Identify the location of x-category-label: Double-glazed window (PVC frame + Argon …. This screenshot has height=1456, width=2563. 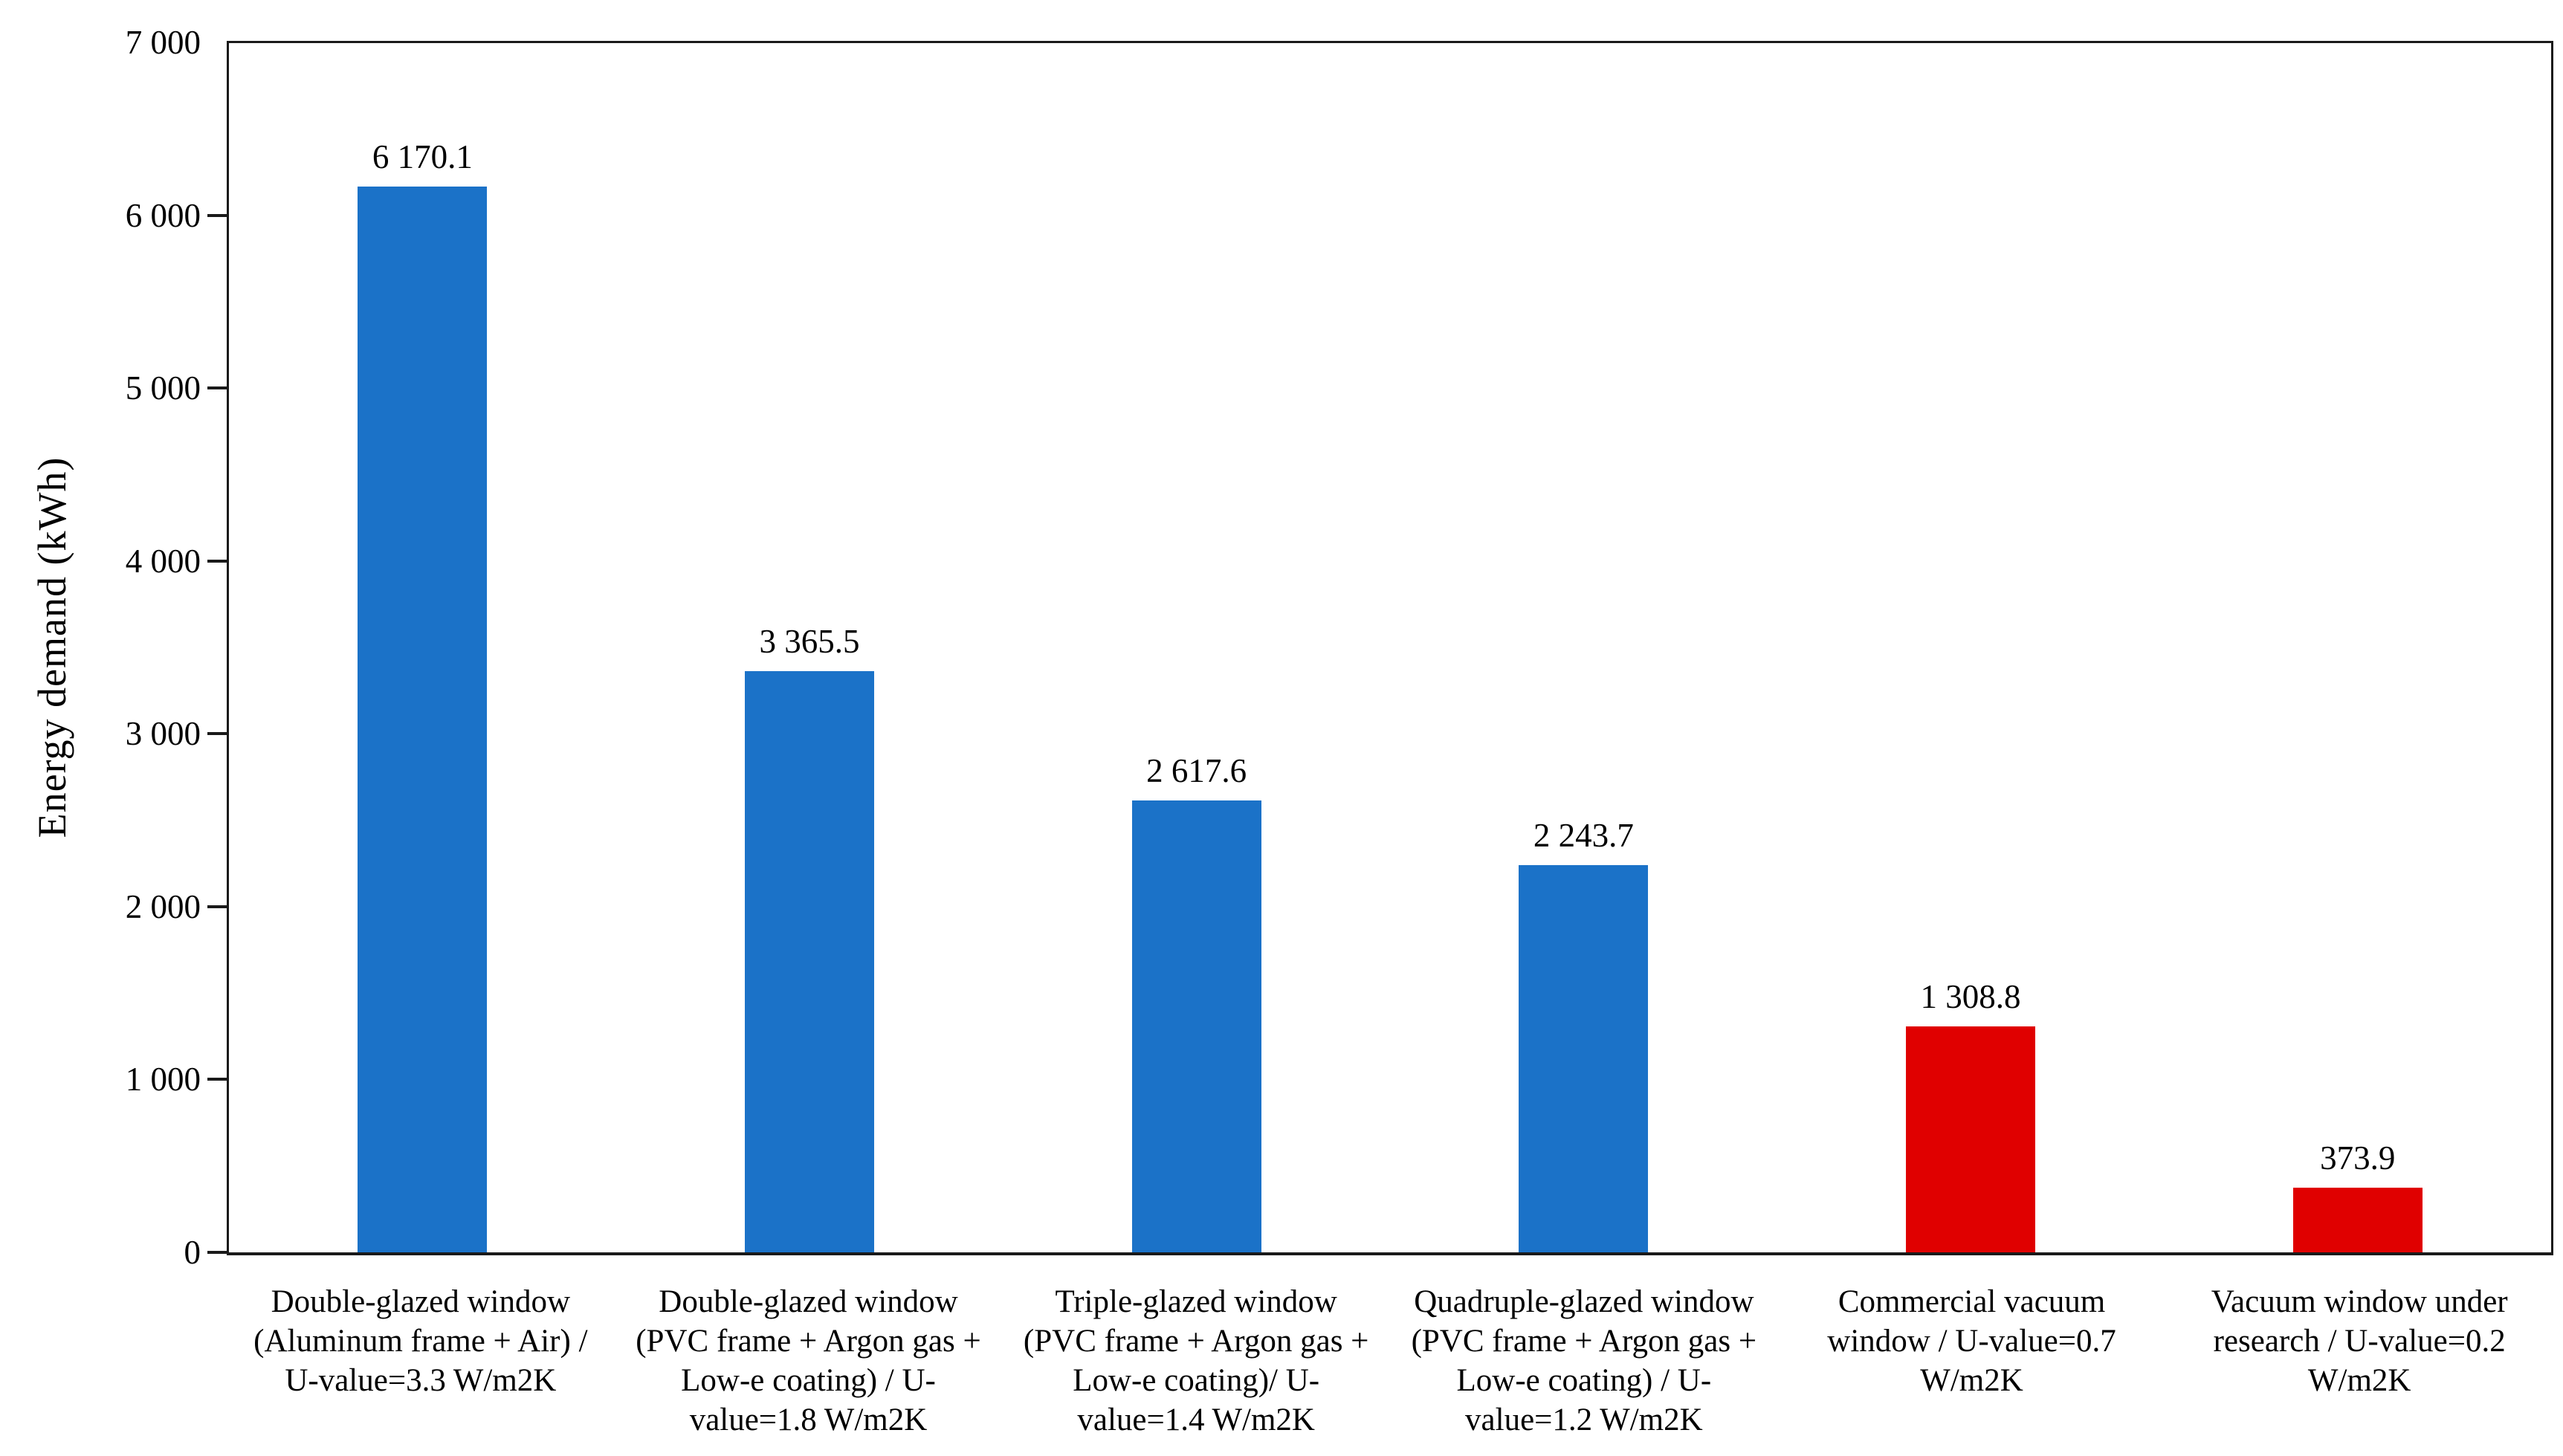
(808, 1360).